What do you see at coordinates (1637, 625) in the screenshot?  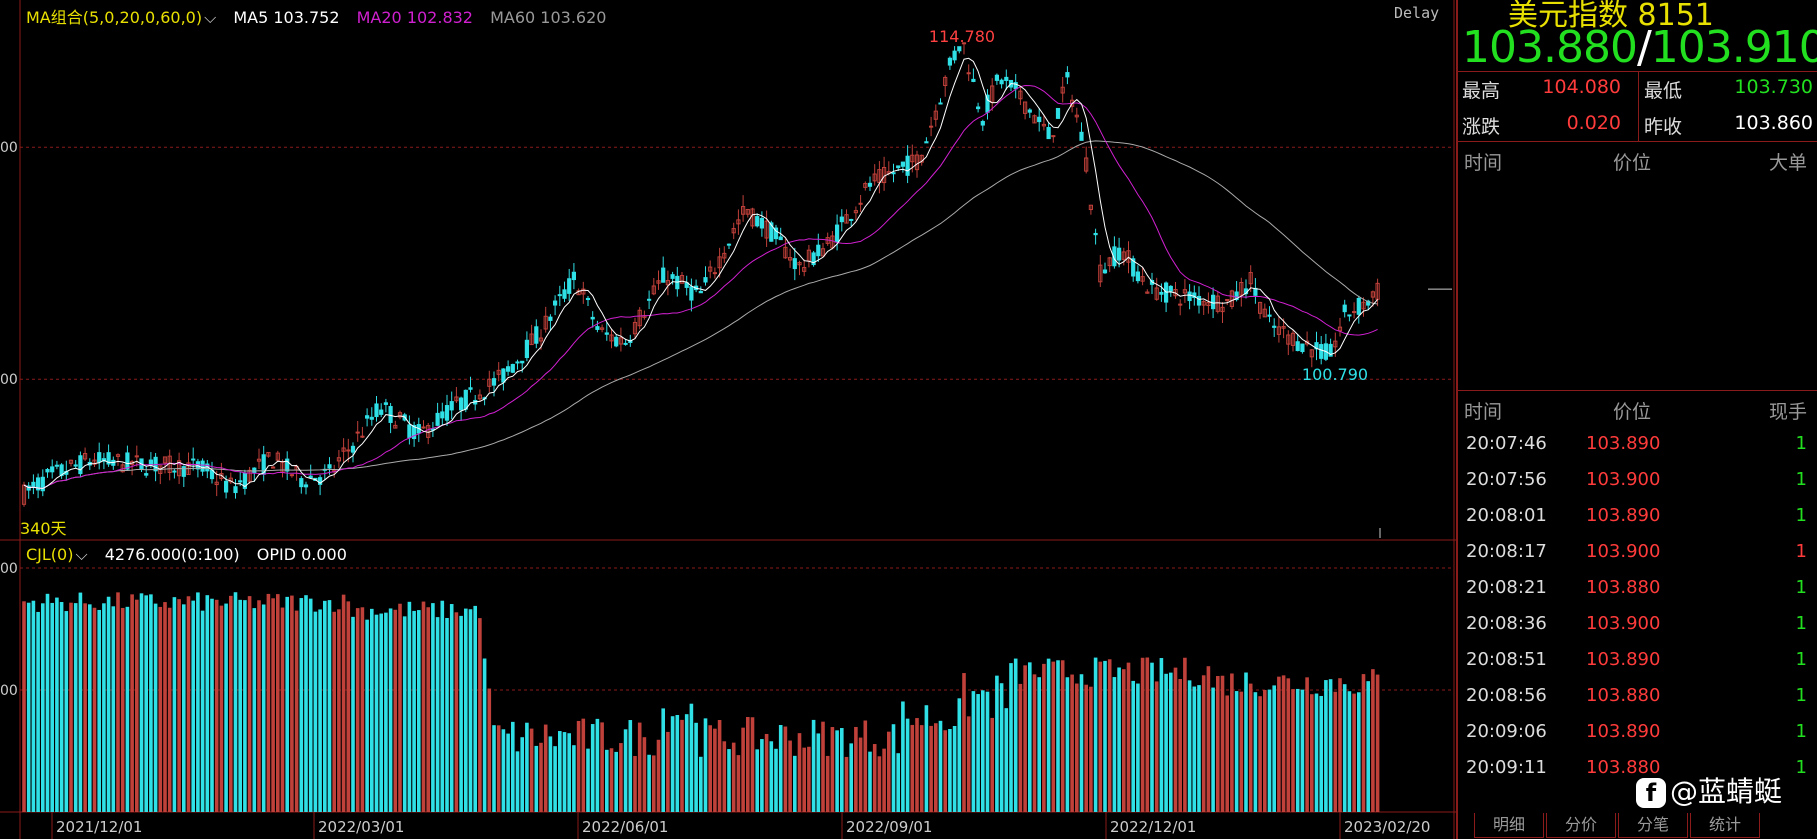 I see `tick-row: 20:08:36 103.900 1` at bounding box center [1637, 625].